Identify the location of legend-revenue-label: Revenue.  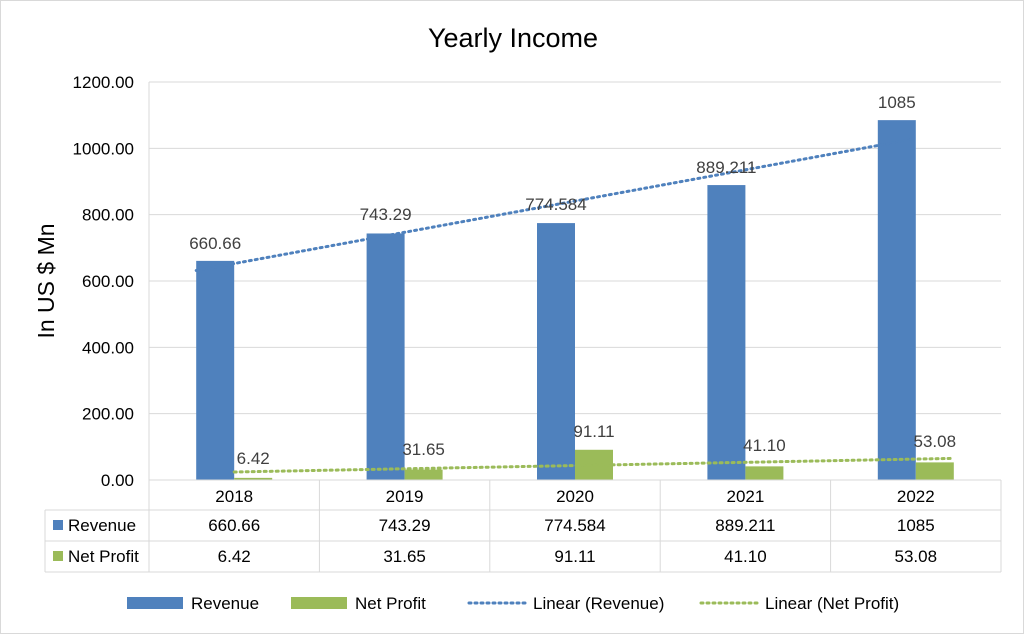
(225, 603).